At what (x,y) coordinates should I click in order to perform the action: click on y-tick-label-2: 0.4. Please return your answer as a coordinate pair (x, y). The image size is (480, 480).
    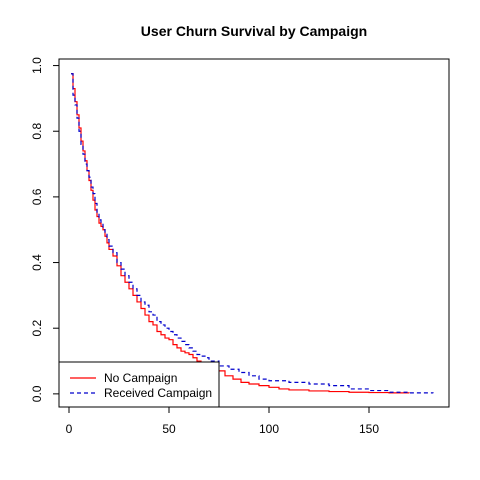
    Looking at the image, I should click on (37, 262).